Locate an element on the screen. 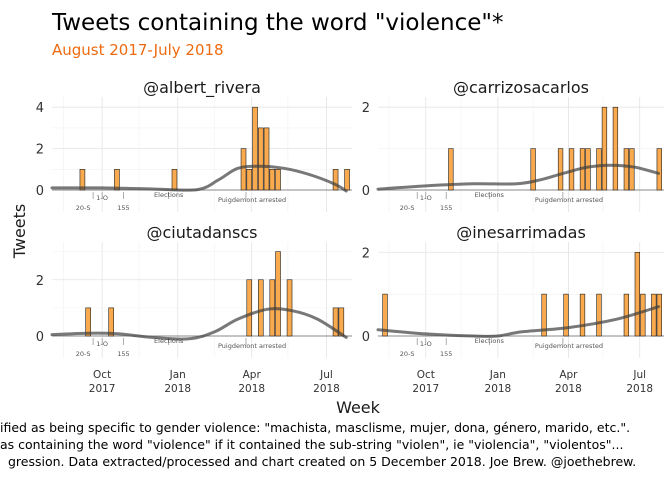  facet-title: @carrizosacarlos is located at coordinates (521, 87).